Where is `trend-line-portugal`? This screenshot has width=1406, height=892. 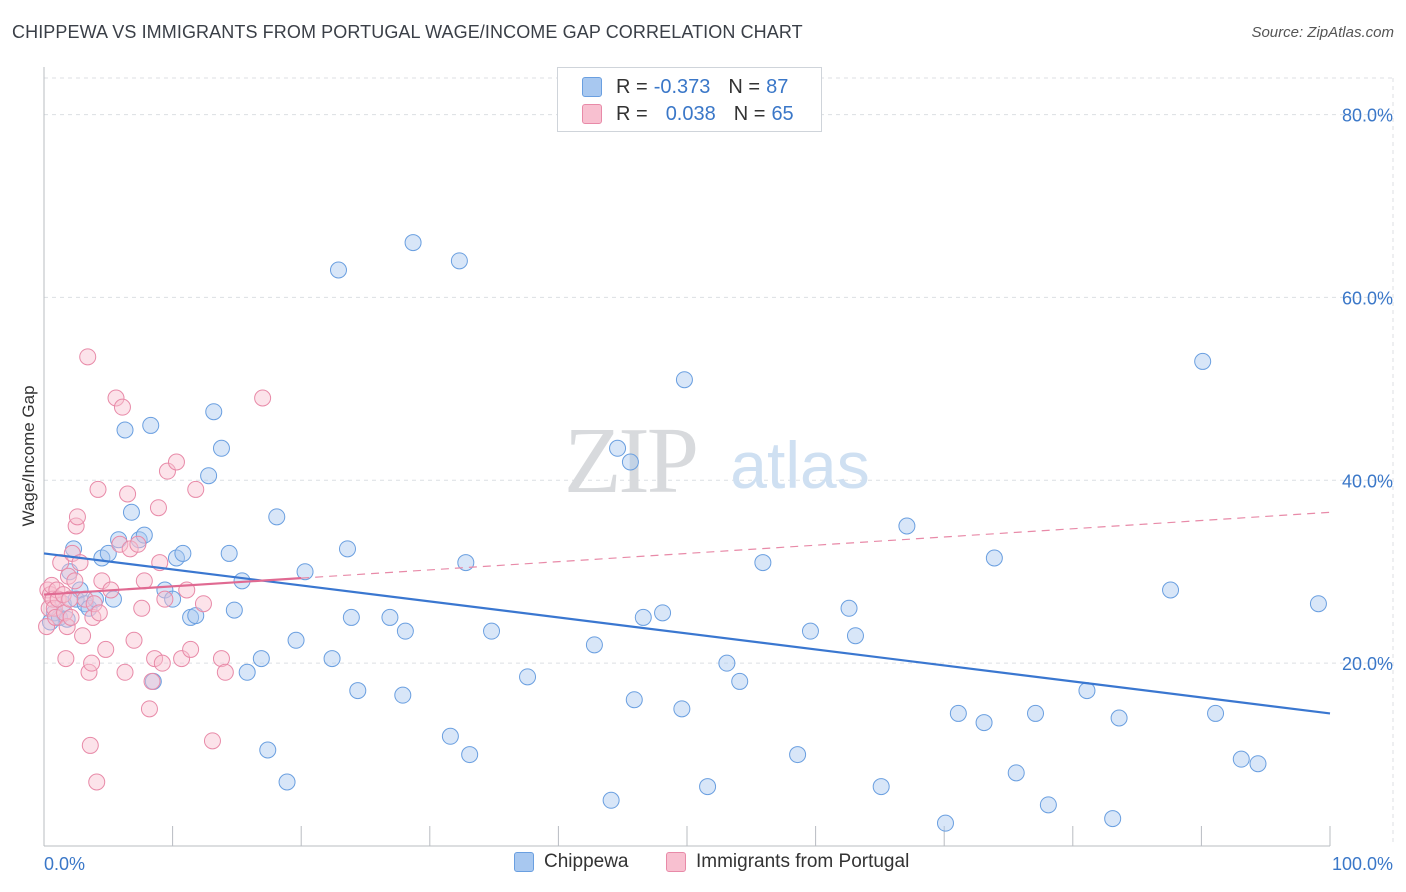
trend-line-portugal is located at coordinates (172, 586).